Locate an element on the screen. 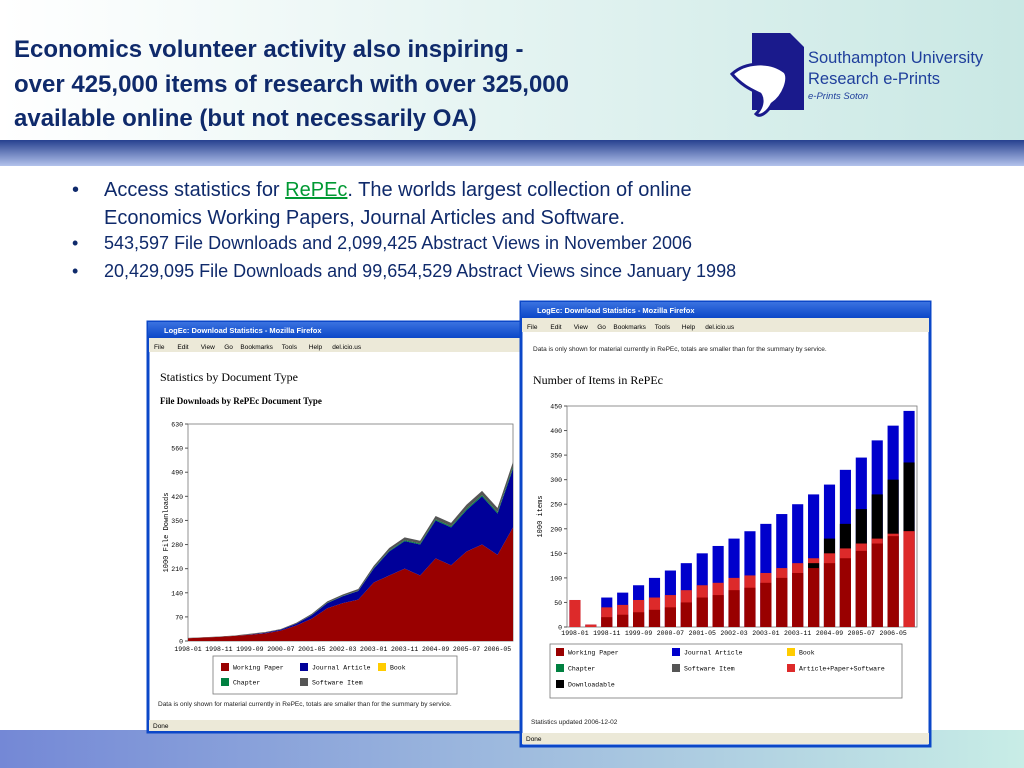  y-tick-label: 490 is located at coordinates (177, 473).